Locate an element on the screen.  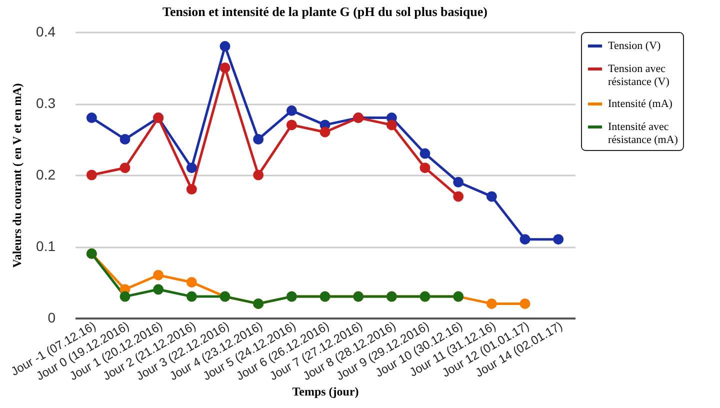
x-axis-title: Temps (jour) is located at coordinates (325, 391).